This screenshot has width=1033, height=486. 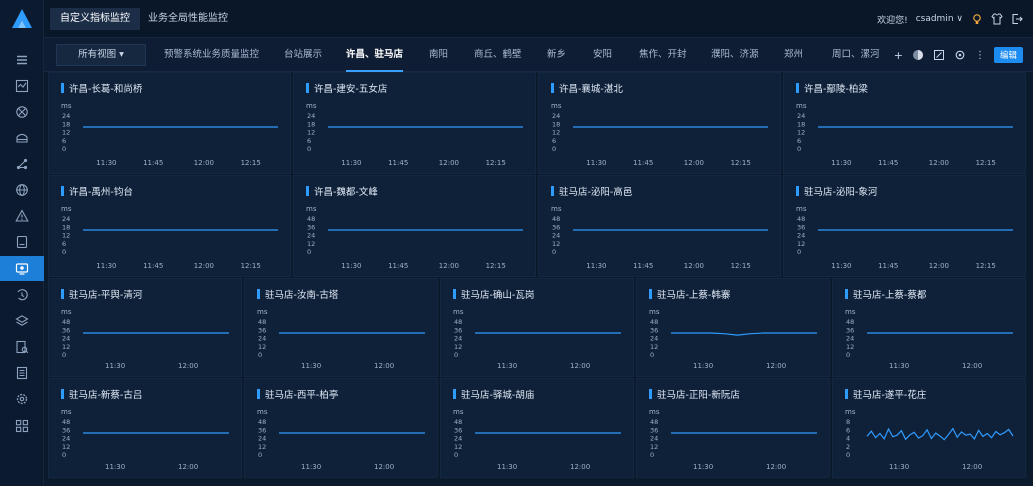 I want to click on y-tick-label: 12, so click(x=66, y=347).